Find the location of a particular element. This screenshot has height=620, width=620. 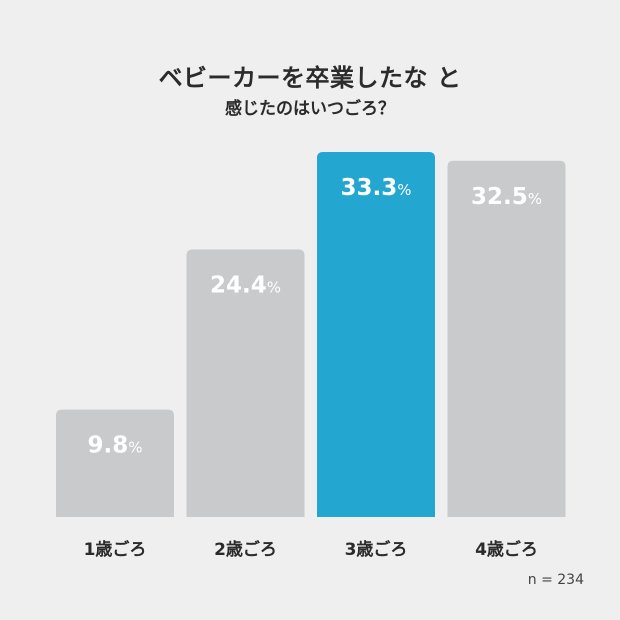

chart-title-line1: ベビーカーを卒業したな と is located at coordinates (310, 78).